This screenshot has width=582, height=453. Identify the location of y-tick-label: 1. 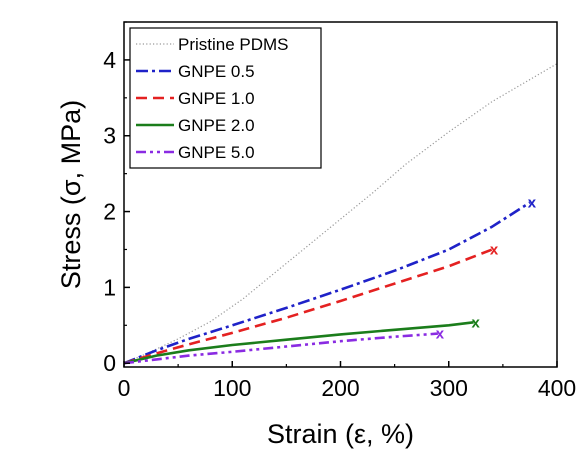
(109, 287).